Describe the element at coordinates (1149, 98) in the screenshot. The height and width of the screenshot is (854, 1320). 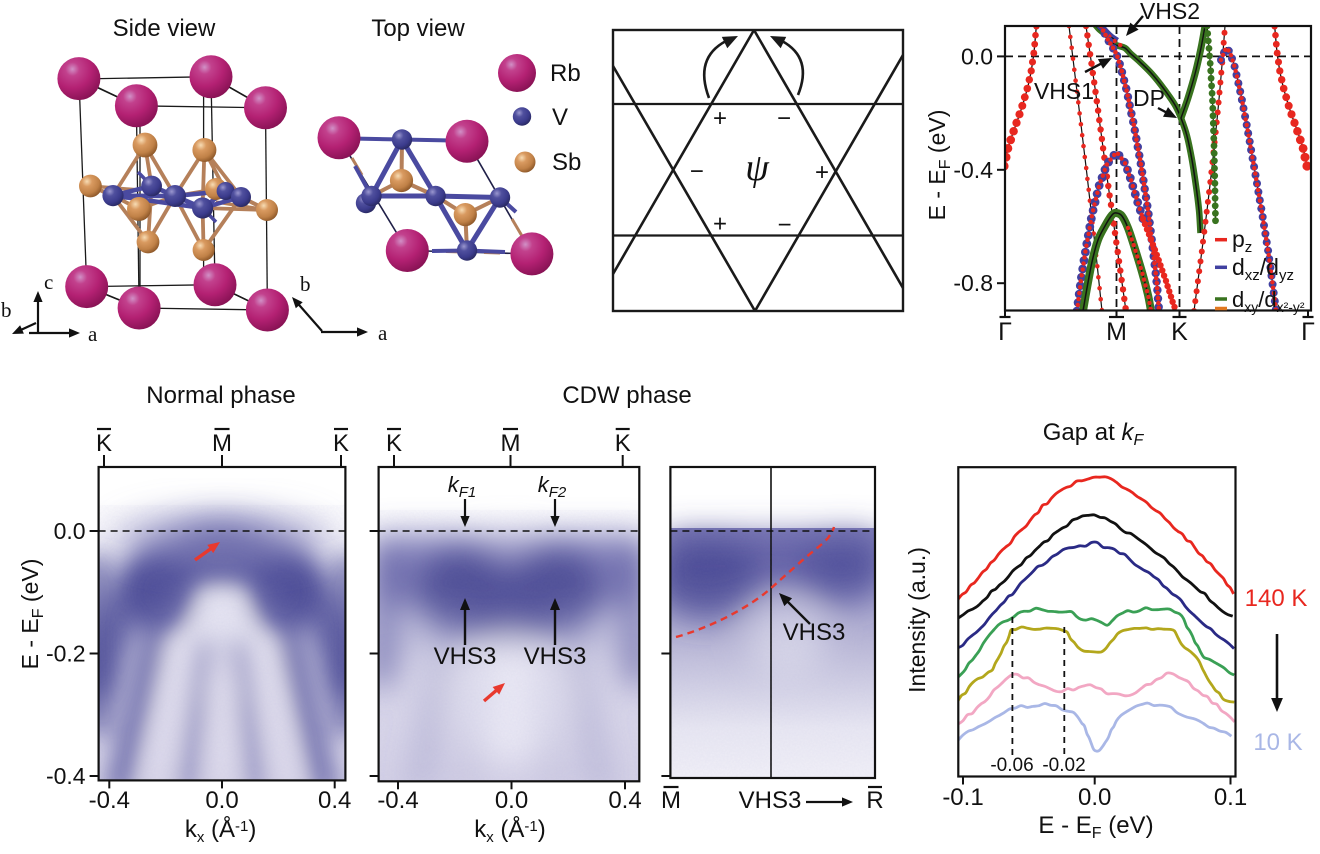
I see `svg-text: DP` at that location.